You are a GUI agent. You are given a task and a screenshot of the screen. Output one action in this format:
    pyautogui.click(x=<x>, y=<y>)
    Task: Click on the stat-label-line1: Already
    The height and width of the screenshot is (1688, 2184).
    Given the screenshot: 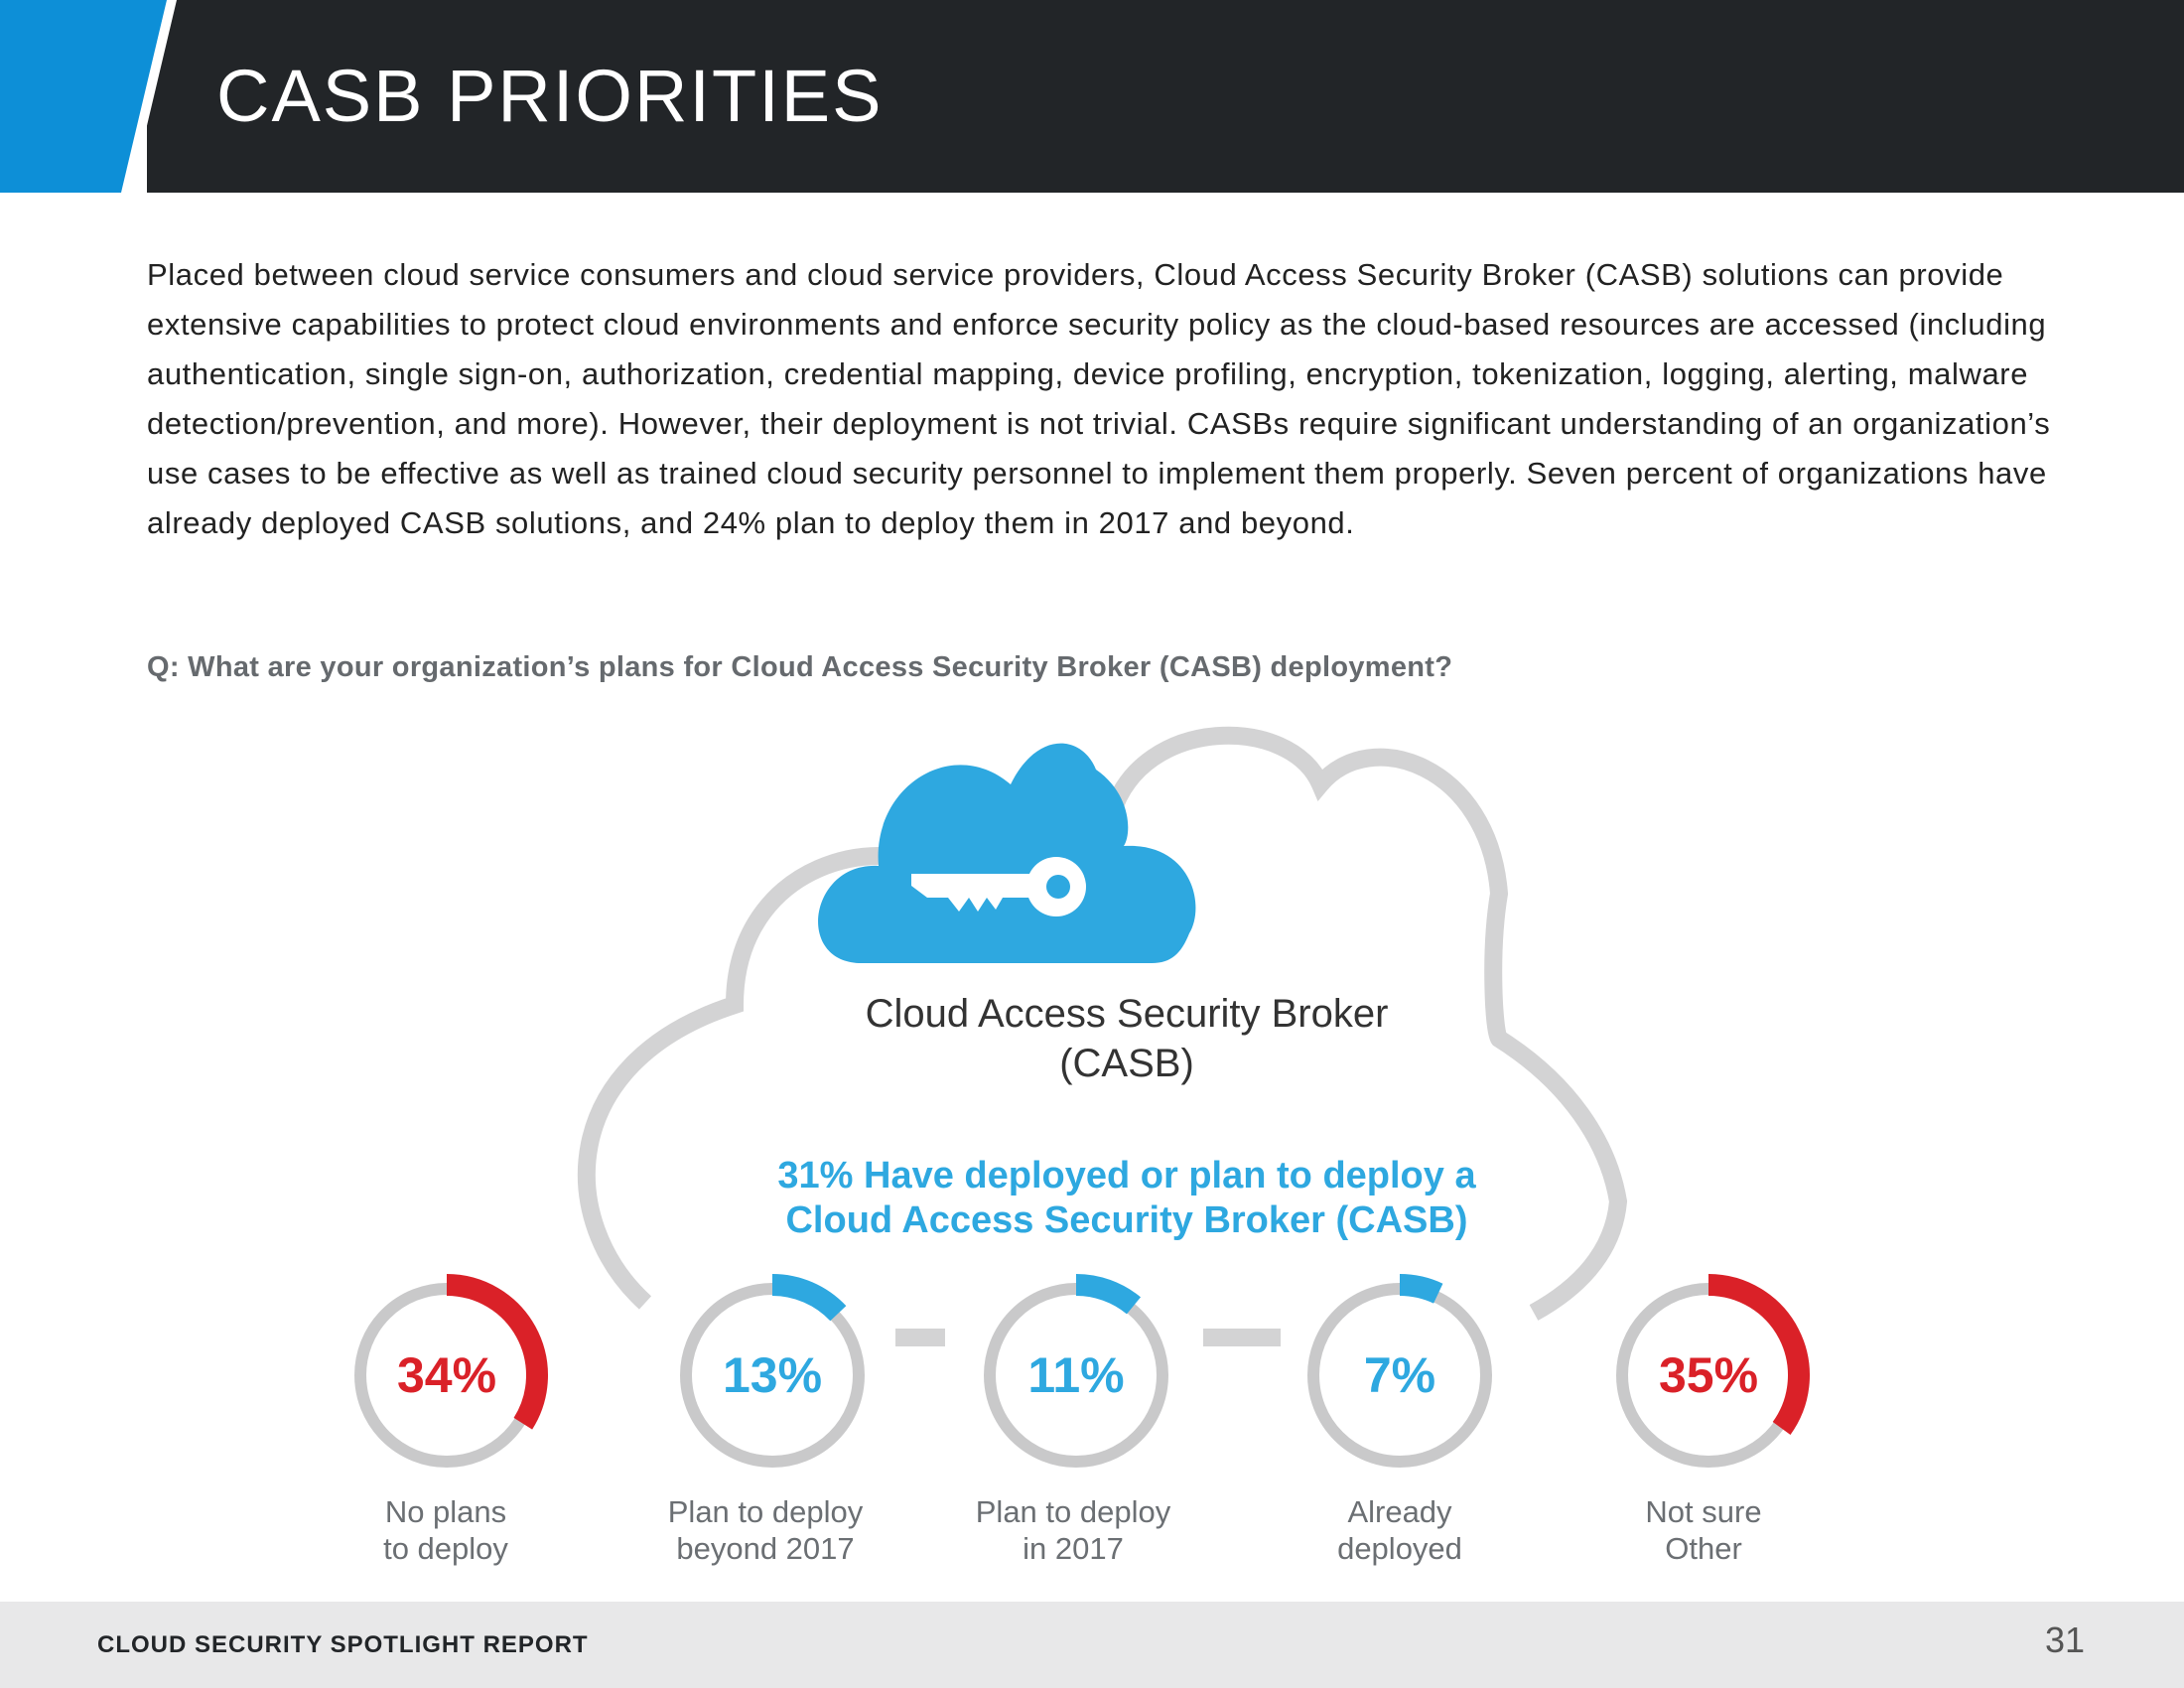 What is the action you would take?
    pyautogui.click(x=1399, y=1511)
    